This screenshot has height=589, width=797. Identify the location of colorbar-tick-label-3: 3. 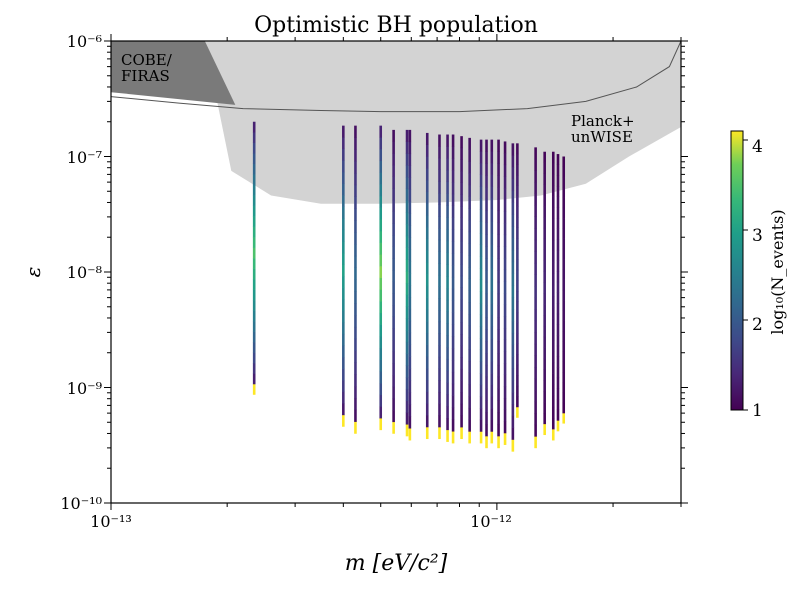
(757, 236).